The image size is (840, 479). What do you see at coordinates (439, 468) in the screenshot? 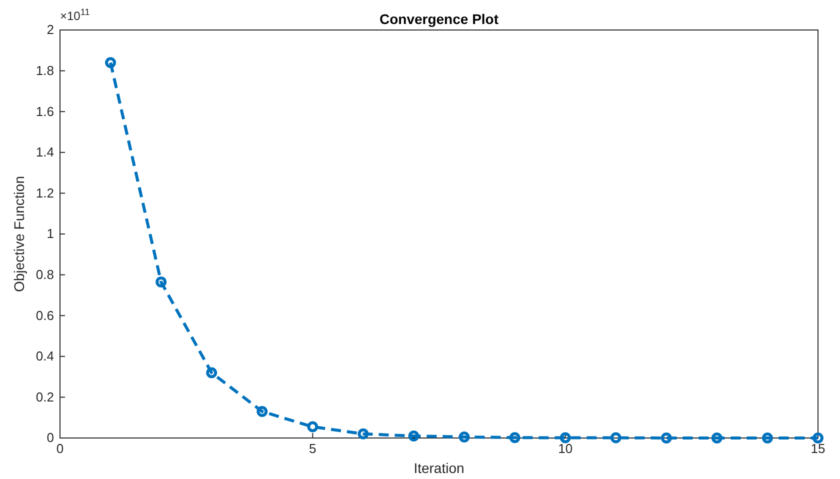
I see `x-axis-title: Iteration` at bounding box center [439, 468].